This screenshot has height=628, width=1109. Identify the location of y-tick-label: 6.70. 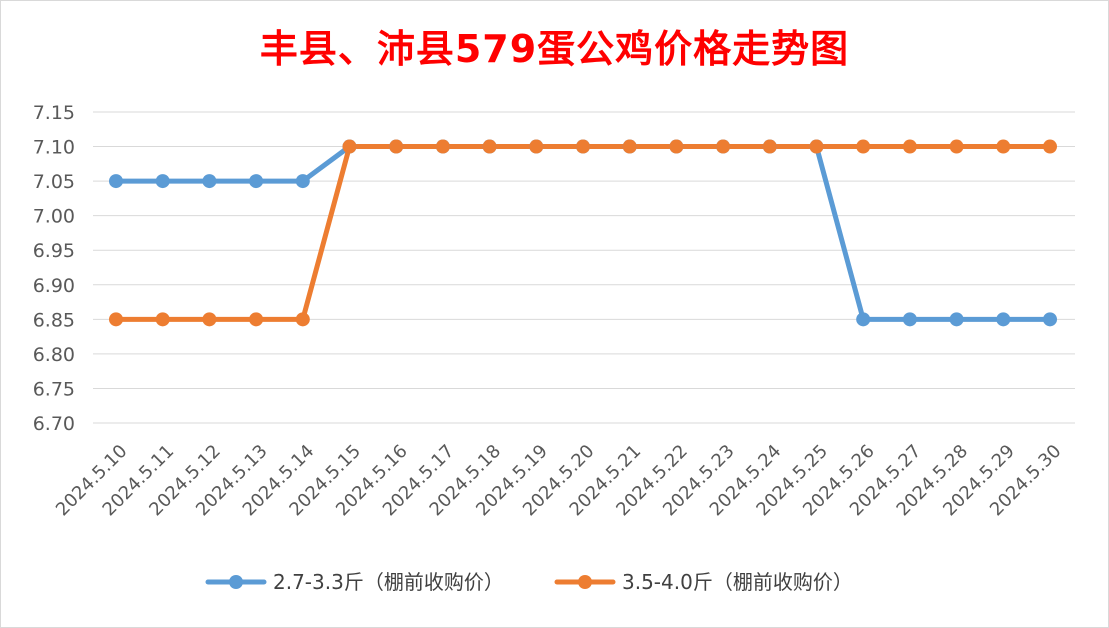
(54, 424).